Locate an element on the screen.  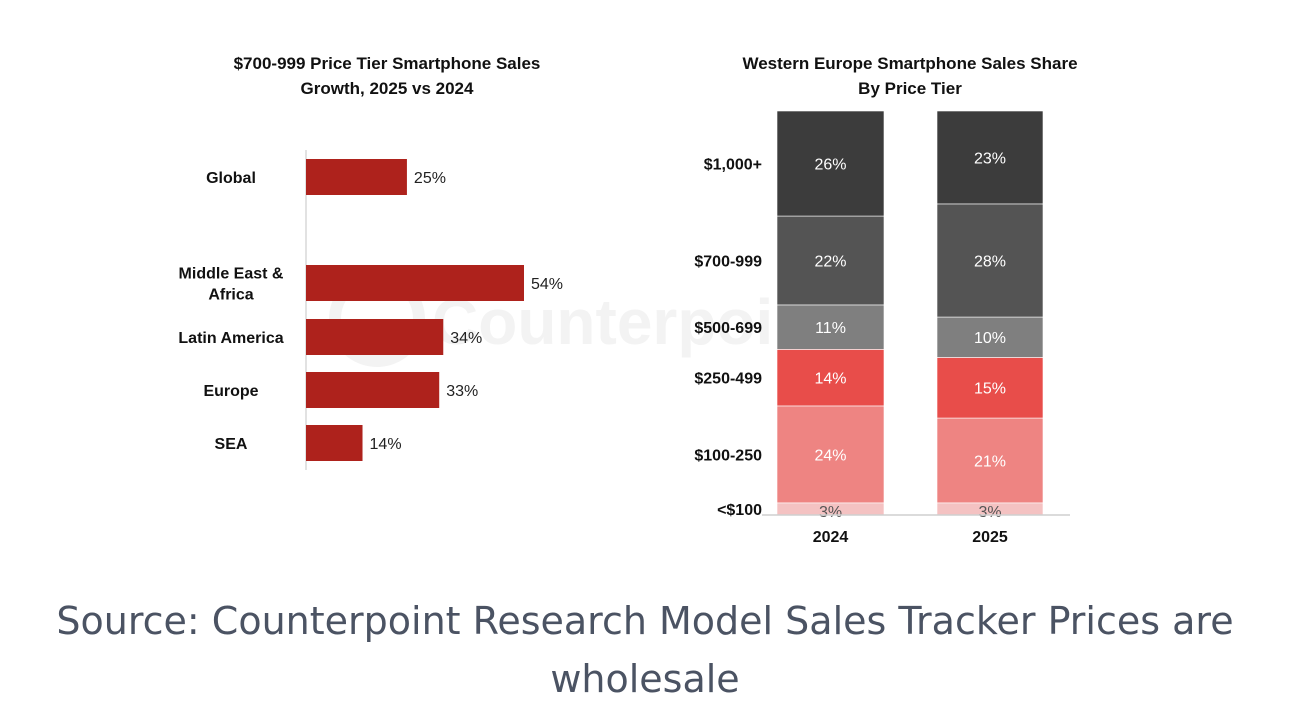
segment-label-2025-100-250: 21% is located at coordinates (990, 461).